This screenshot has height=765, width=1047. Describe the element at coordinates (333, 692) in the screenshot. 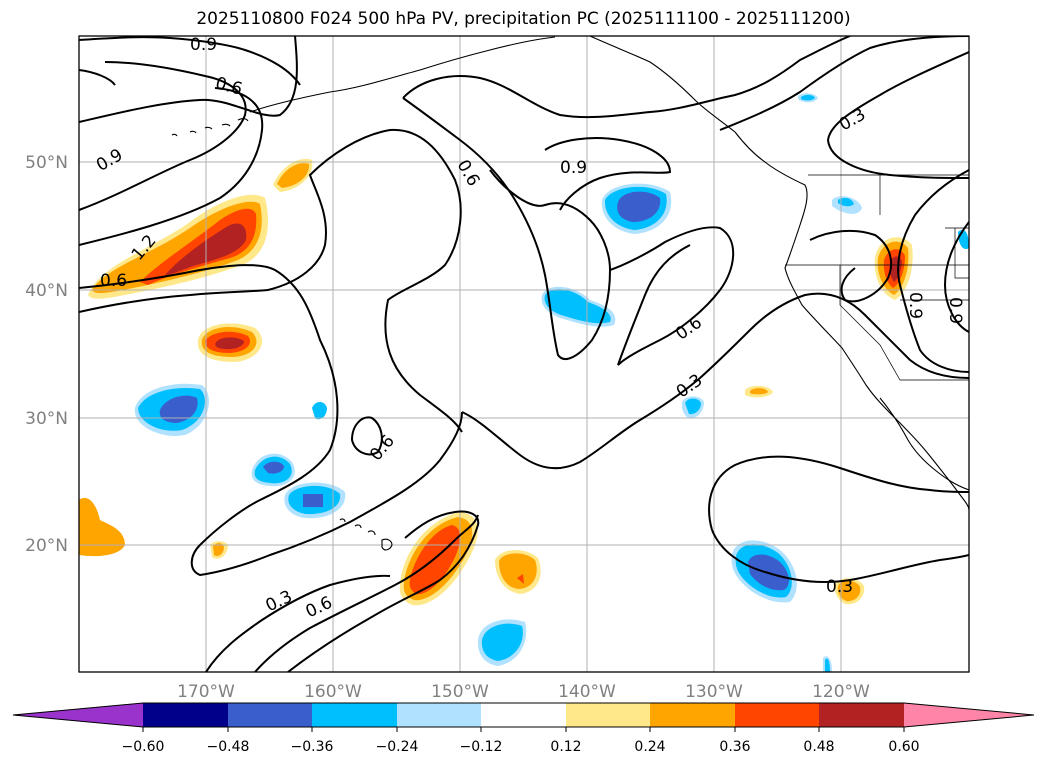

I see `lon-label: 160°W` at that location.